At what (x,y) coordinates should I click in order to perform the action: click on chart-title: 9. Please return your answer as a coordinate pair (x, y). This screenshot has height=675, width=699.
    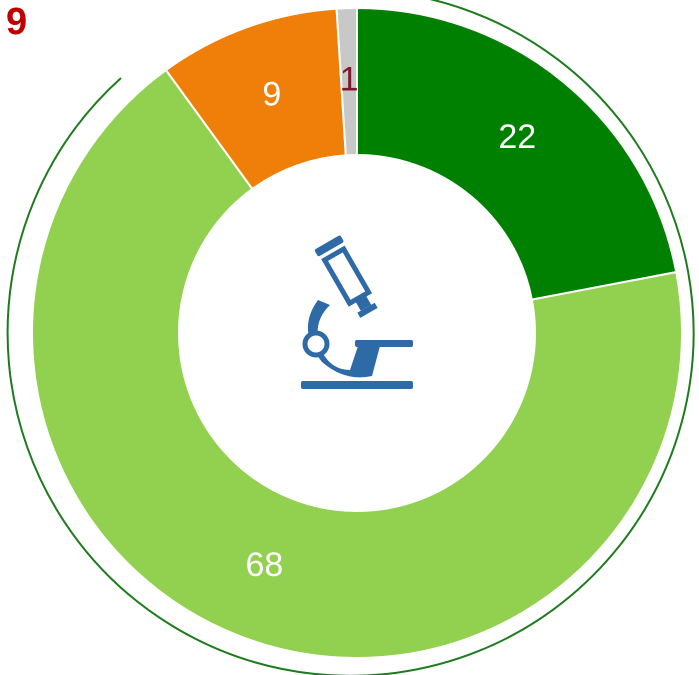
    Looking at the image, I should click on (16, 22).